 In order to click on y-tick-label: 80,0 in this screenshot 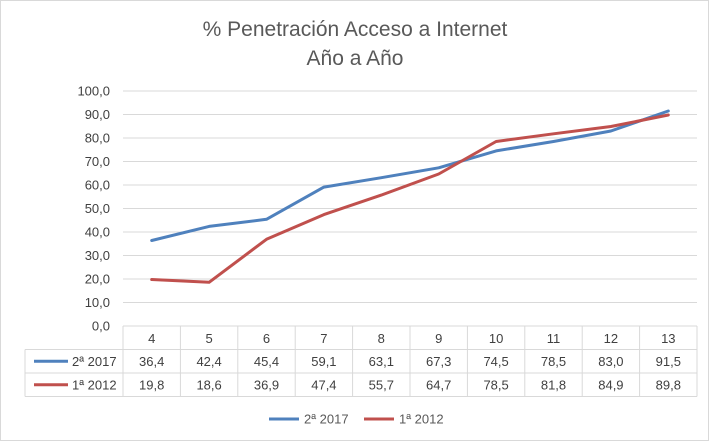, I will do `click(97, 138)`.